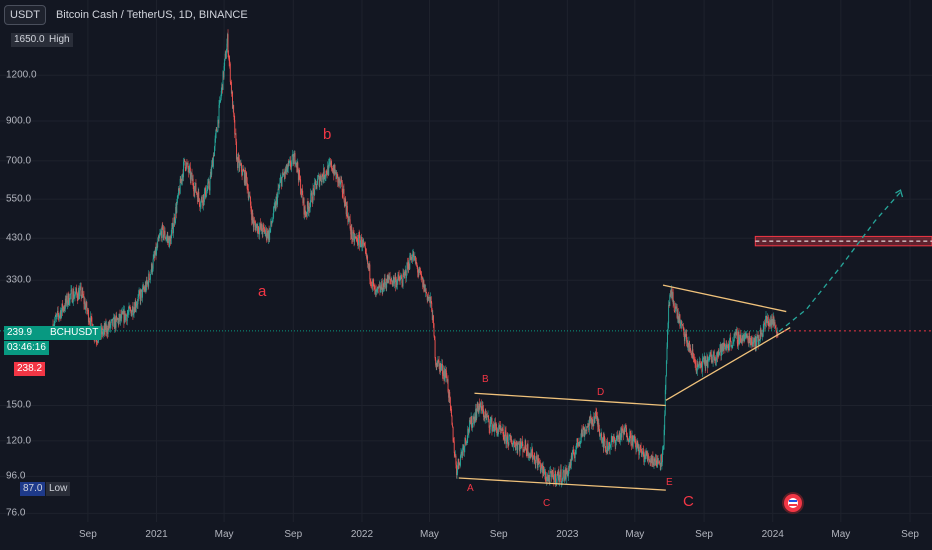 The height and width of the screenshot is (550, 932). What do you see at coordinates (704, 534) in the screenshot?
I see `x-tick-label: Sep` at bounding box center [704, 534].